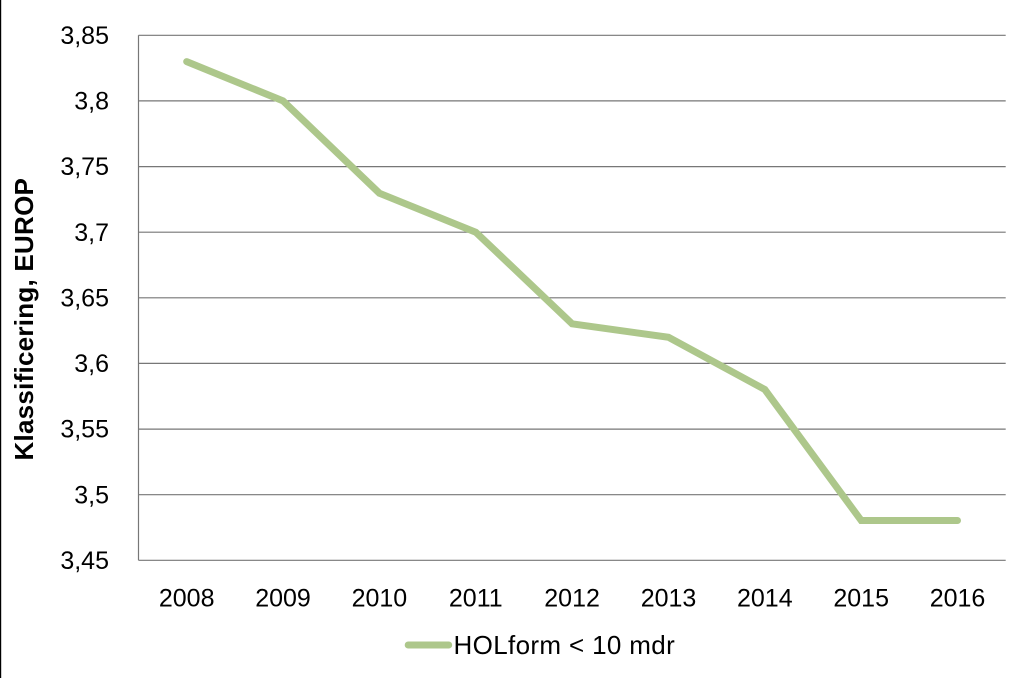 The image size is (1031, 683). Describe the element at coordinates (84, 561) in the screenshot. I see `svg-text: 3,45` at that location.